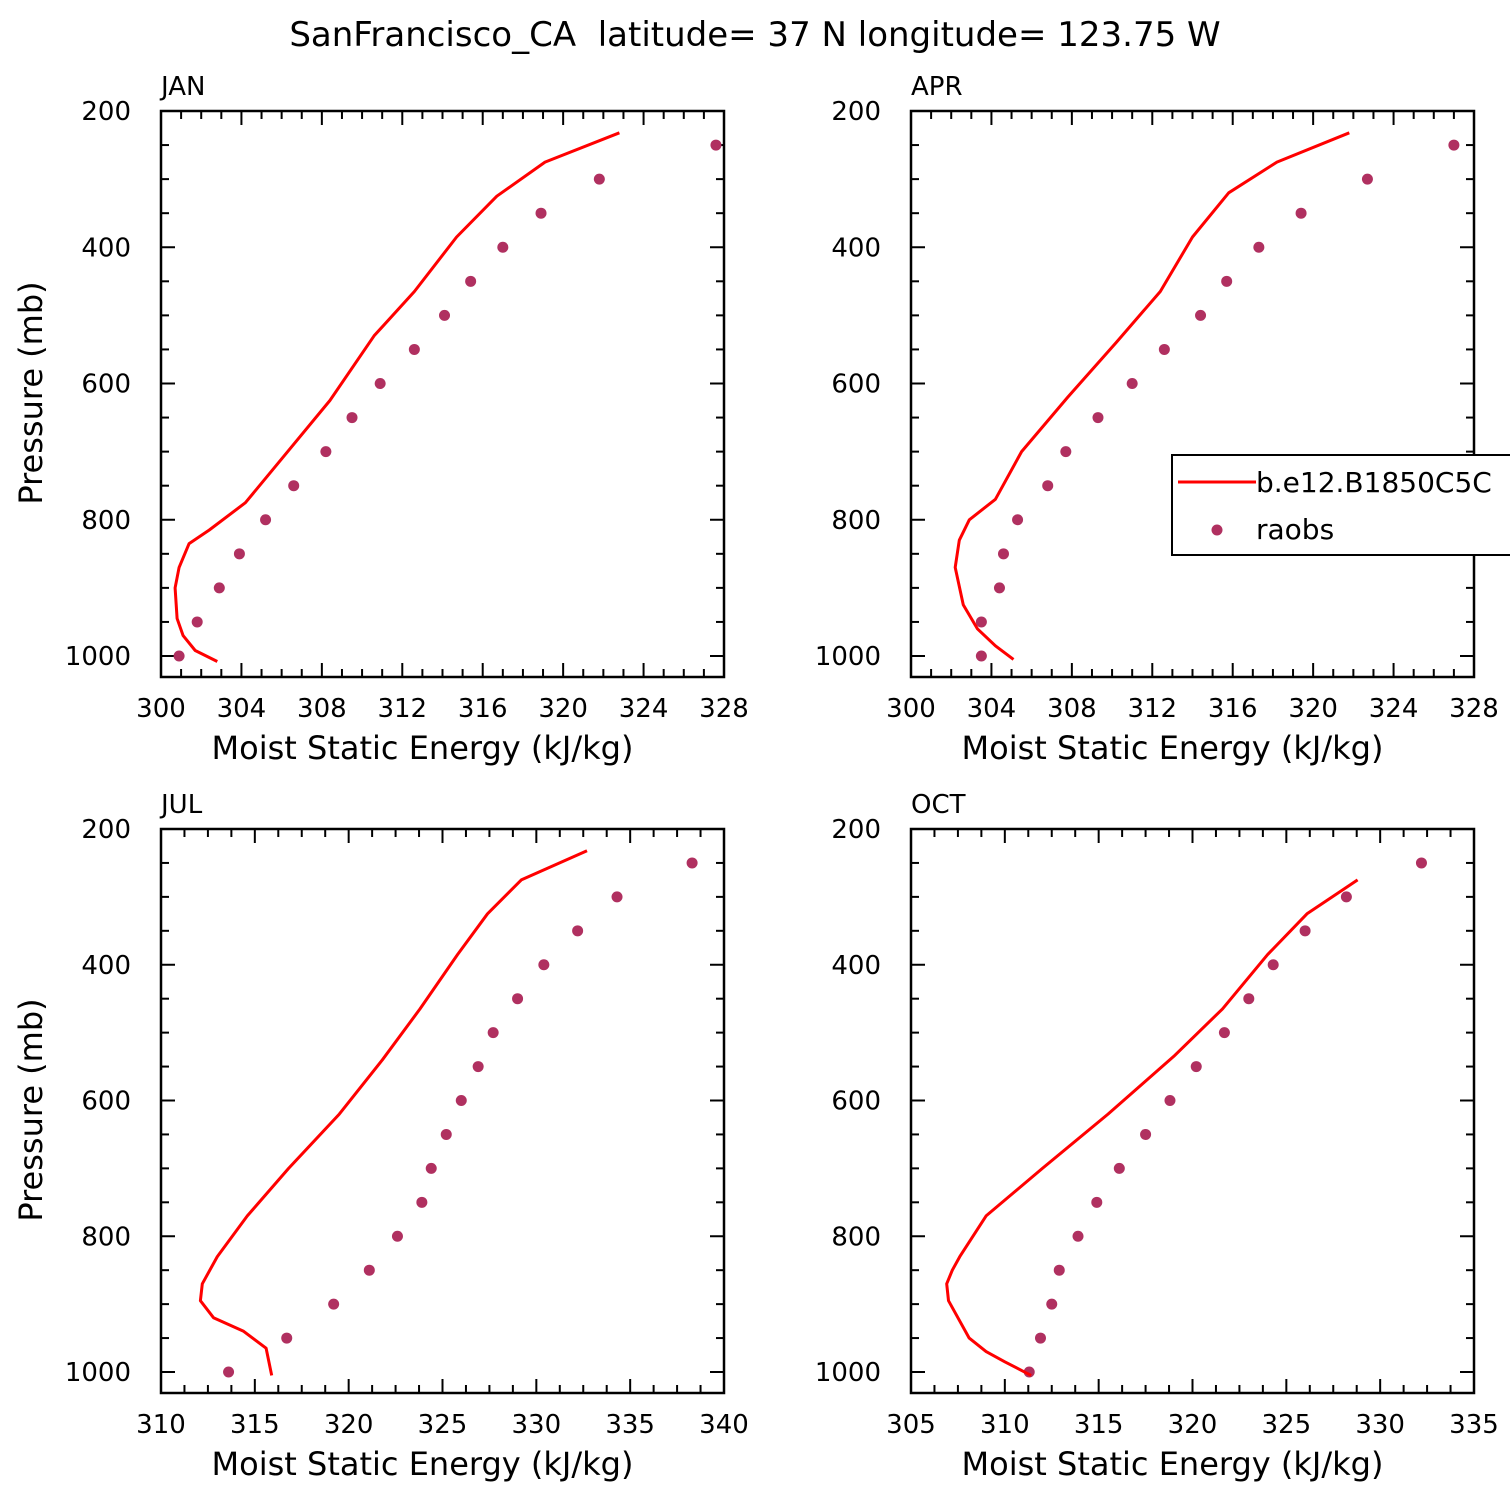 The height and width of the screenshot is (1510, 1510). Describe the element at coordinates (724, 709) in the screenshot. I see `x-tick-label: 328` at that location.